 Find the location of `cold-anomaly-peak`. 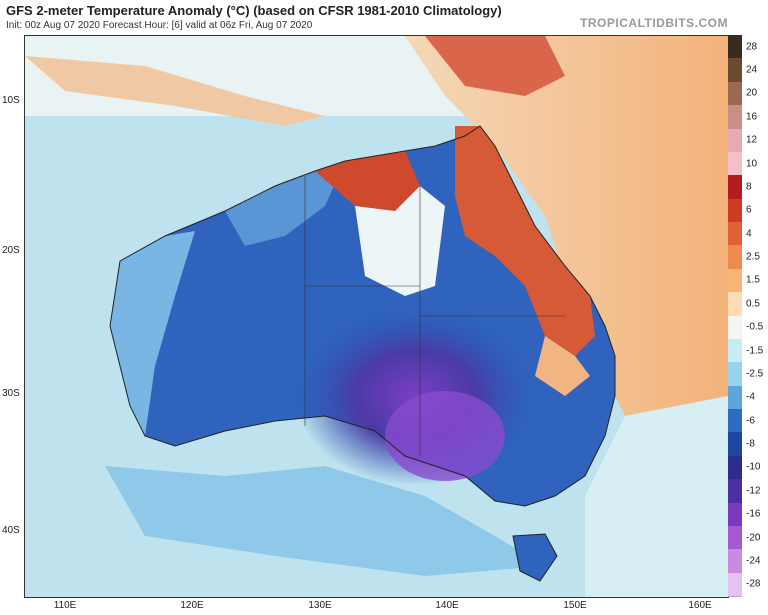

cold-anomaly-peak is located at coordinates (445, 436).